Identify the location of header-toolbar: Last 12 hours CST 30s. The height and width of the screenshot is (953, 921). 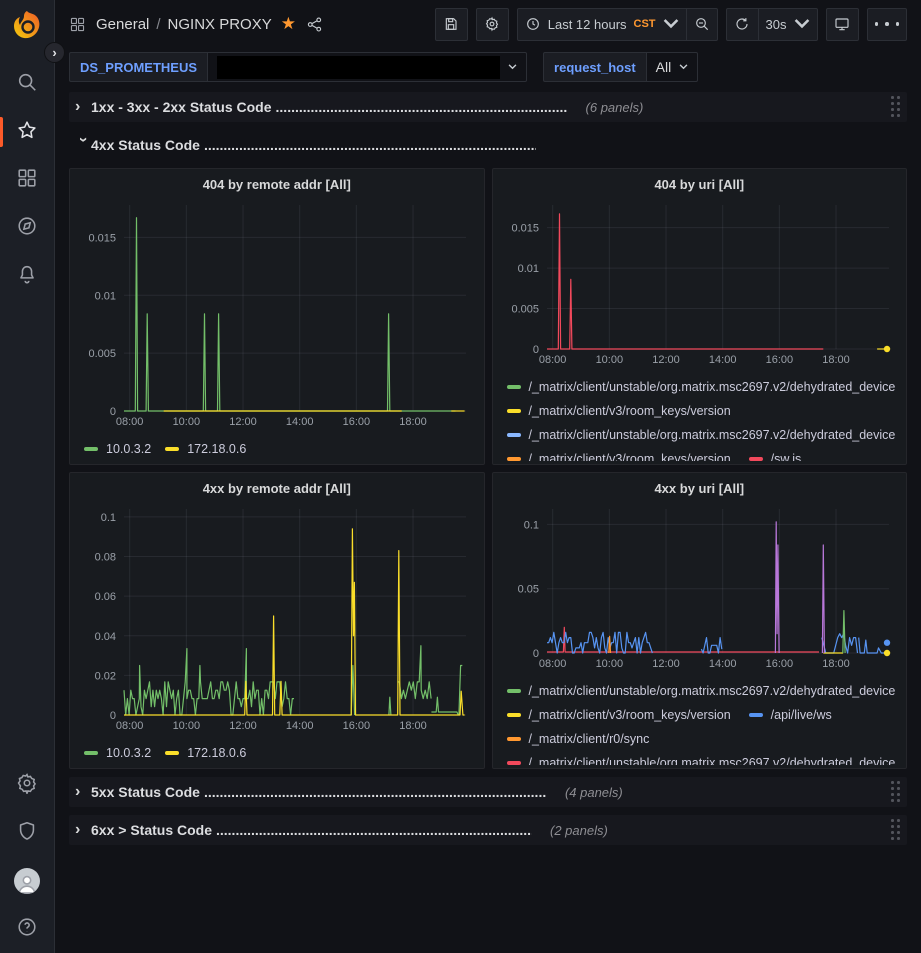
(670, 24).